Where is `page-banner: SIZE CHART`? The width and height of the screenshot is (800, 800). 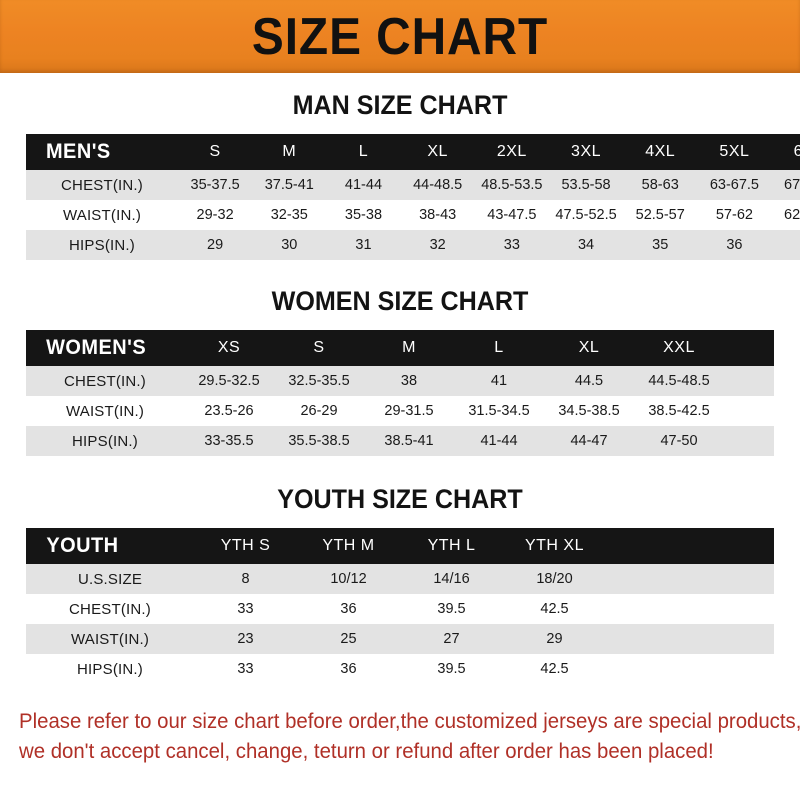 page-banner: SIZE CHART is located at coordinates (400, 36).